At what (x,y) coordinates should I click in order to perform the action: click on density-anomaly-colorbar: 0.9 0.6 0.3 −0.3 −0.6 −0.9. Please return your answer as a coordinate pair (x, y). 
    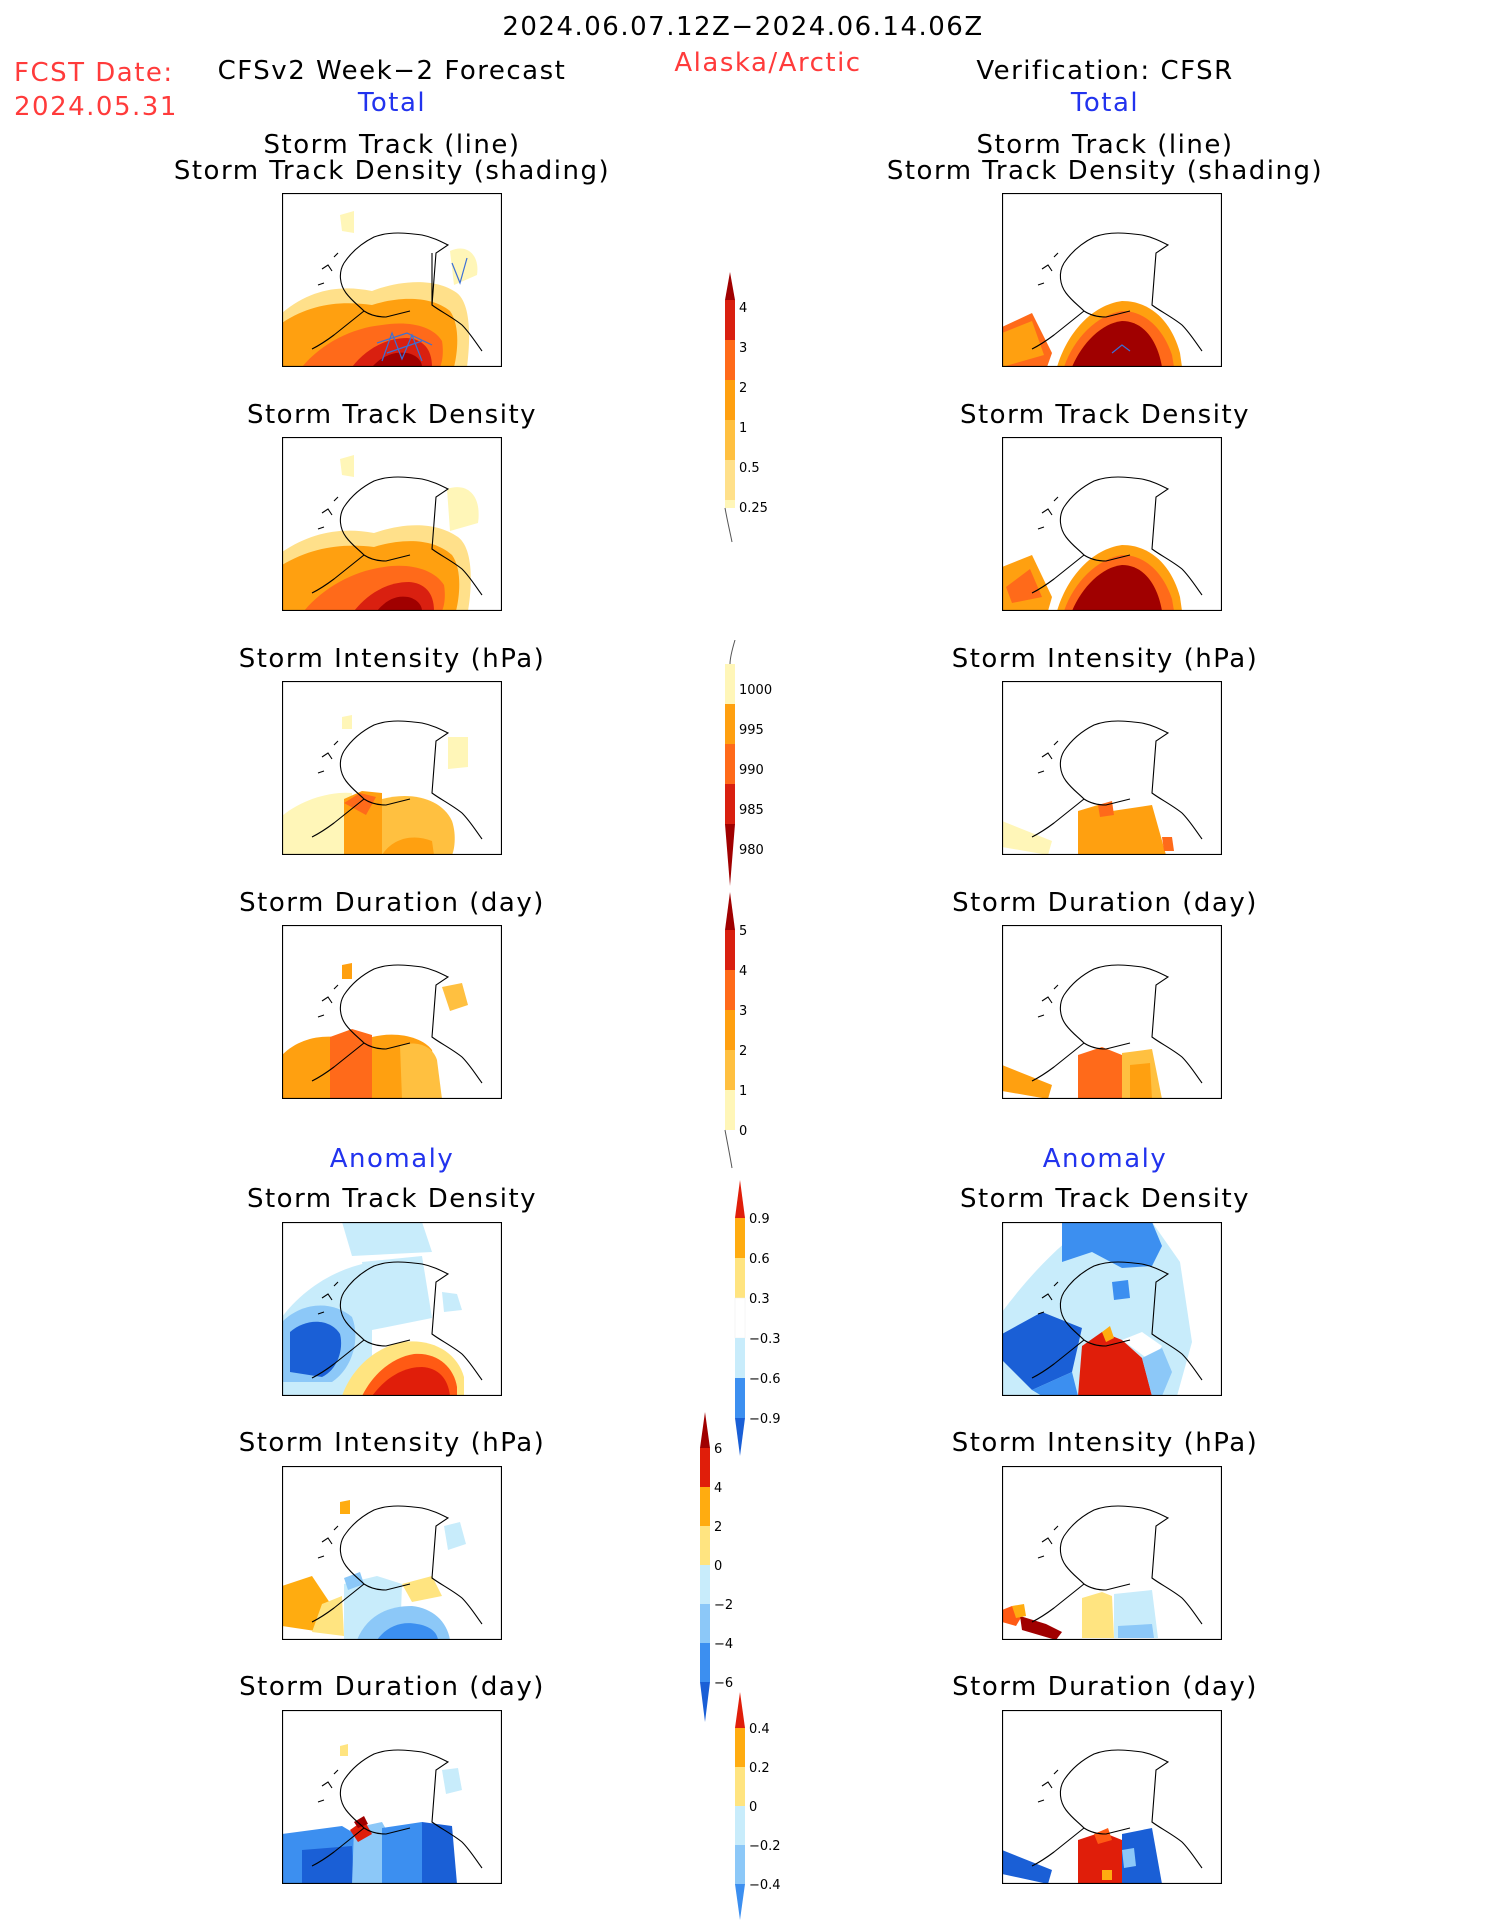
    Looking at the image, I should click on (757, 1318).